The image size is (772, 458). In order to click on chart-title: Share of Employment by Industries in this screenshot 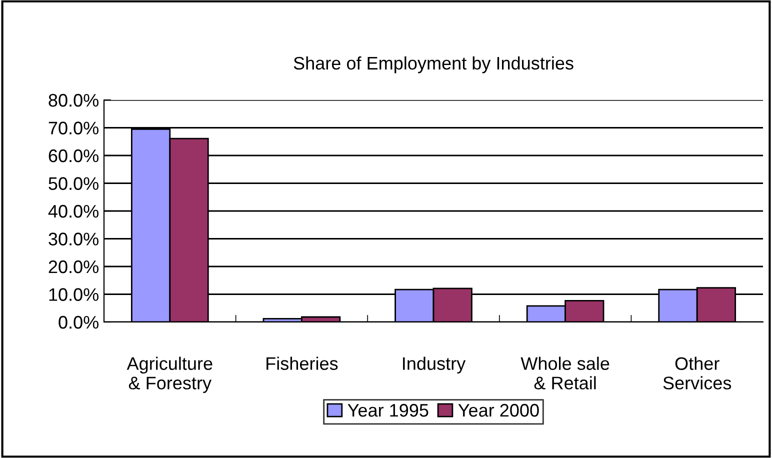, I will do `click(434, 65)`.